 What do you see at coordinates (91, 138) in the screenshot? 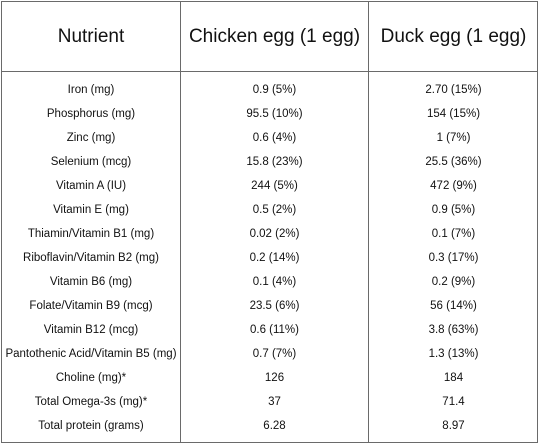
I see `nutrient-cell: Zinc (mg)` at bounding box center [91, 138].